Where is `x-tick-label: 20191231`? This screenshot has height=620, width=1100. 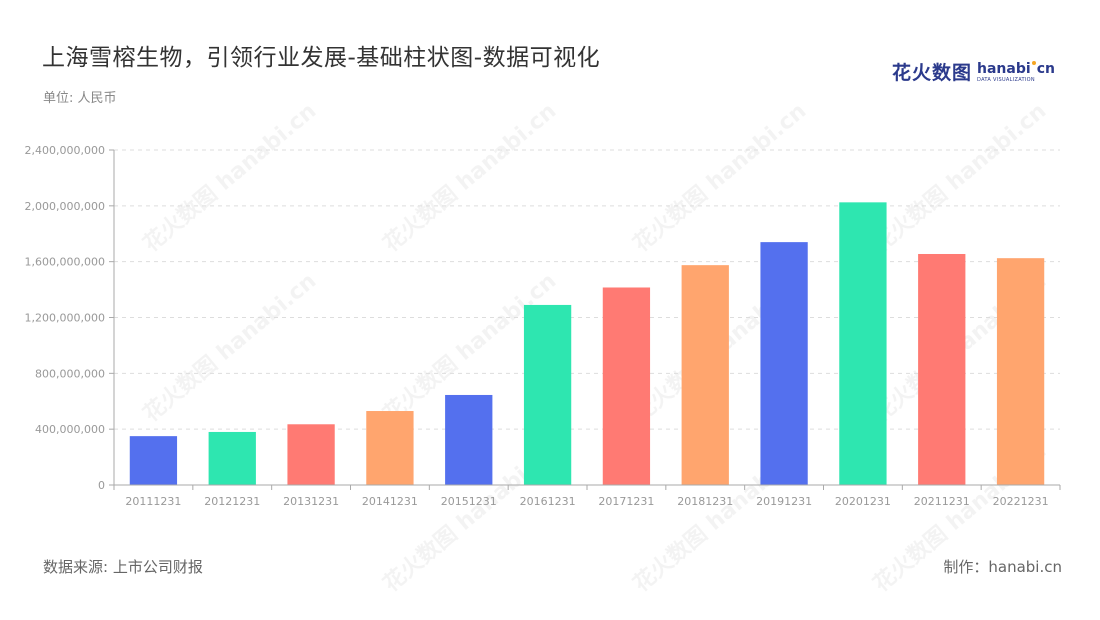
x-tick-label: 20191231 is located at coordinates (784, 501).